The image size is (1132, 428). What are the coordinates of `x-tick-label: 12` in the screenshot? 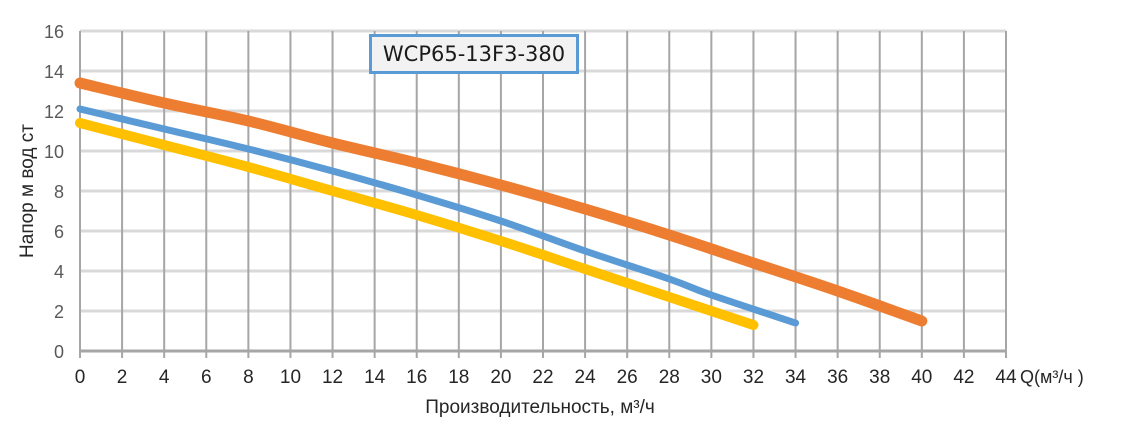 It's located at (332, 377).